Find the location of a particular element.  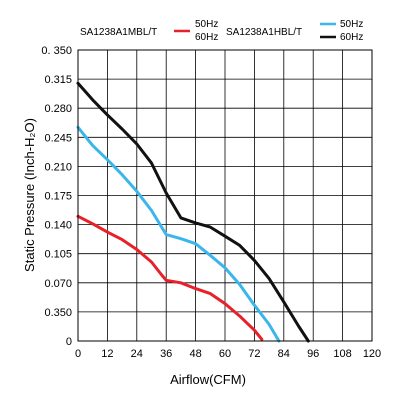

x-tick-label: 48 is located at coordinates (195, 354).